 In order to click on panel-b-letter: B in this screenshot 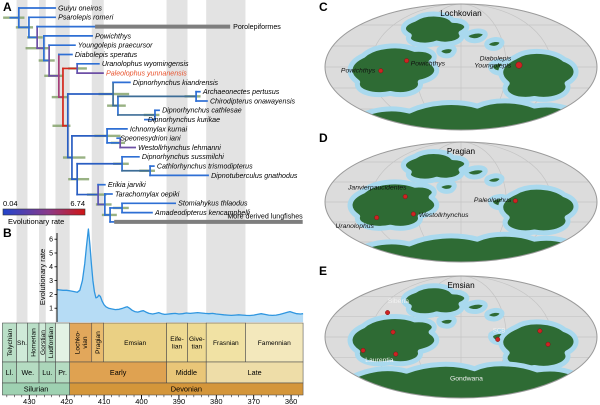, I will do `click(7, 233)`.